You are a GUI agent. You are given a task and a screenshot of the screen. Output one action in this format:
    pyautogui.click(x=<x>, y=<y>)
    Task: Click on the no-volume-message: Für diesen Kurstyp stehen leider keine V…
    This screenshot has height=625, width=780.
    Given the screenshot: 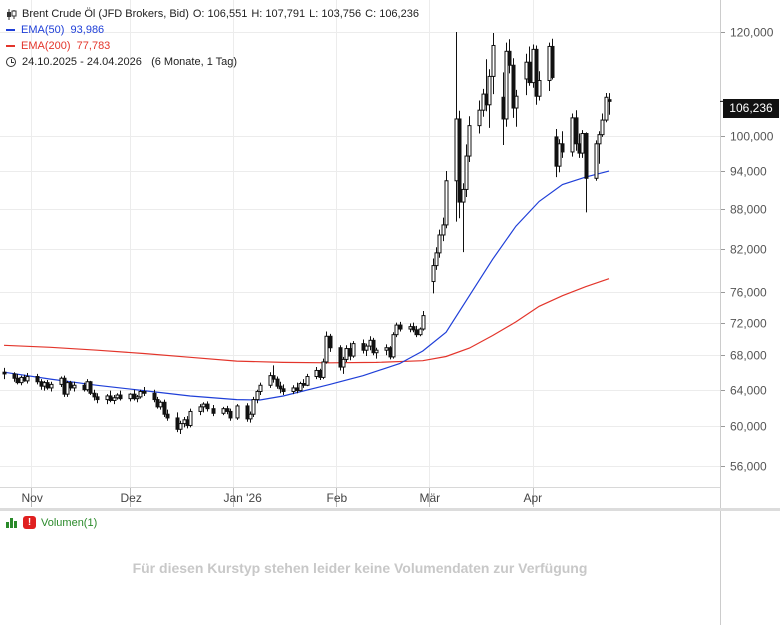 What is the action you would take?
    pyautogui.click(x=360, y=568)
    